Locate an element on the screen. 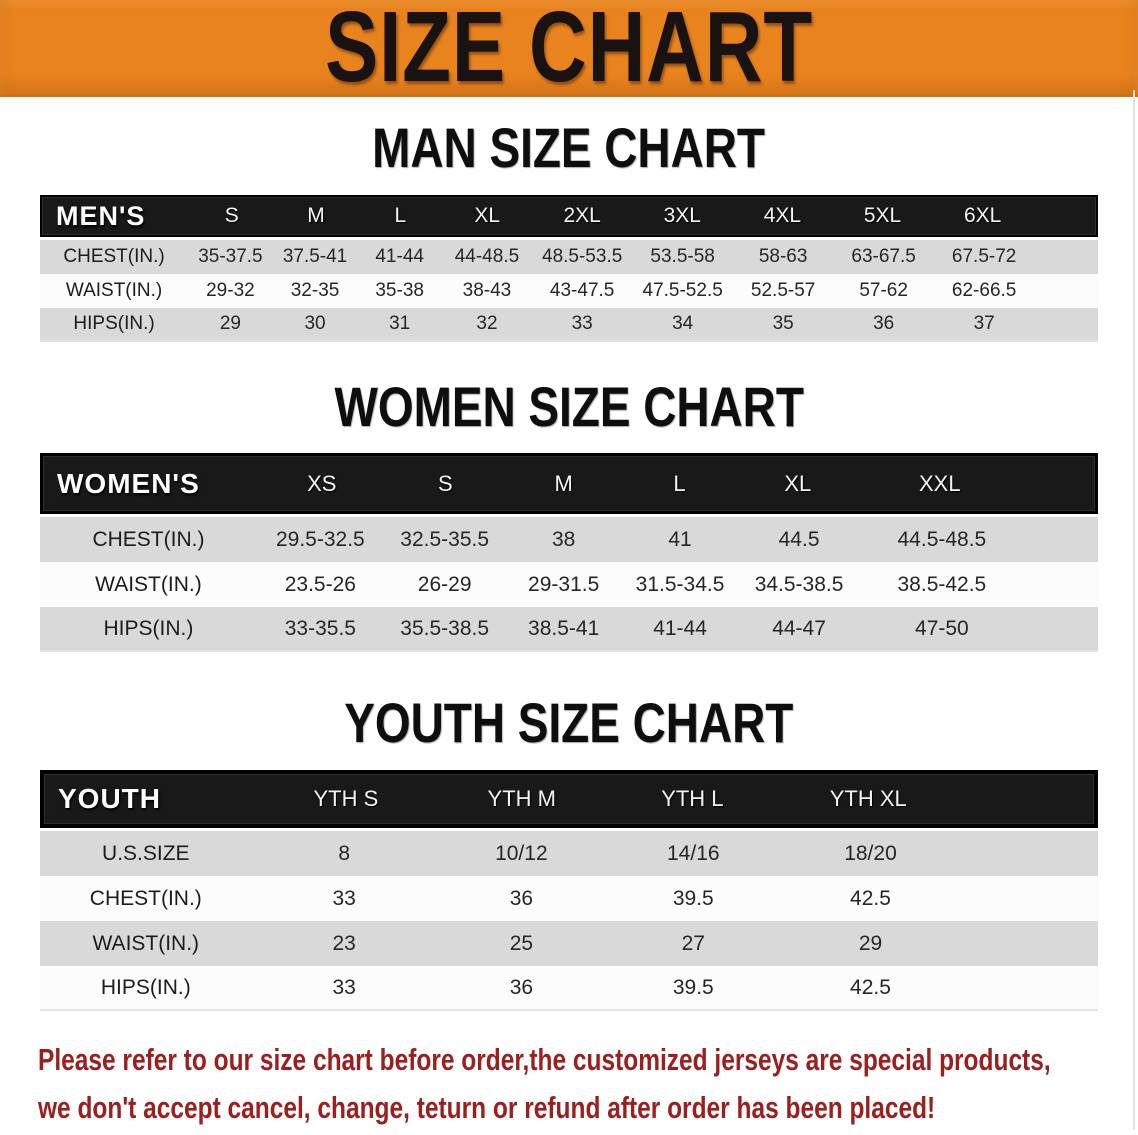  size-value: 31 is located at coordinates (400, 323).